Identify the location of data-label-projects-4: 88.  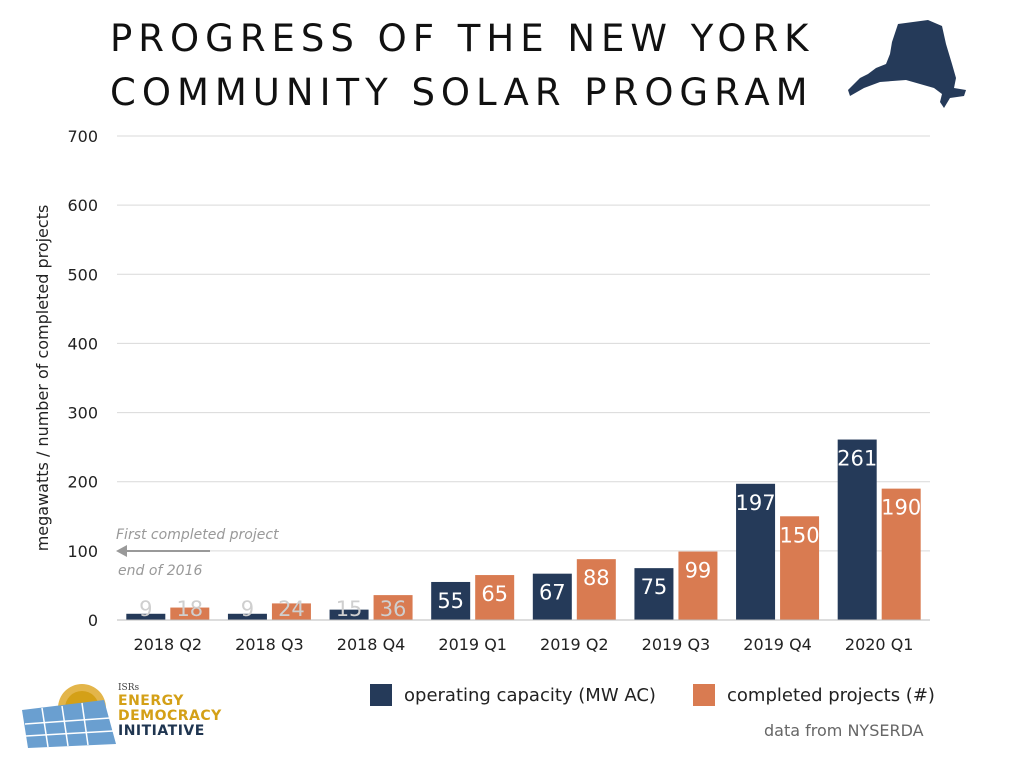
(596, 578).